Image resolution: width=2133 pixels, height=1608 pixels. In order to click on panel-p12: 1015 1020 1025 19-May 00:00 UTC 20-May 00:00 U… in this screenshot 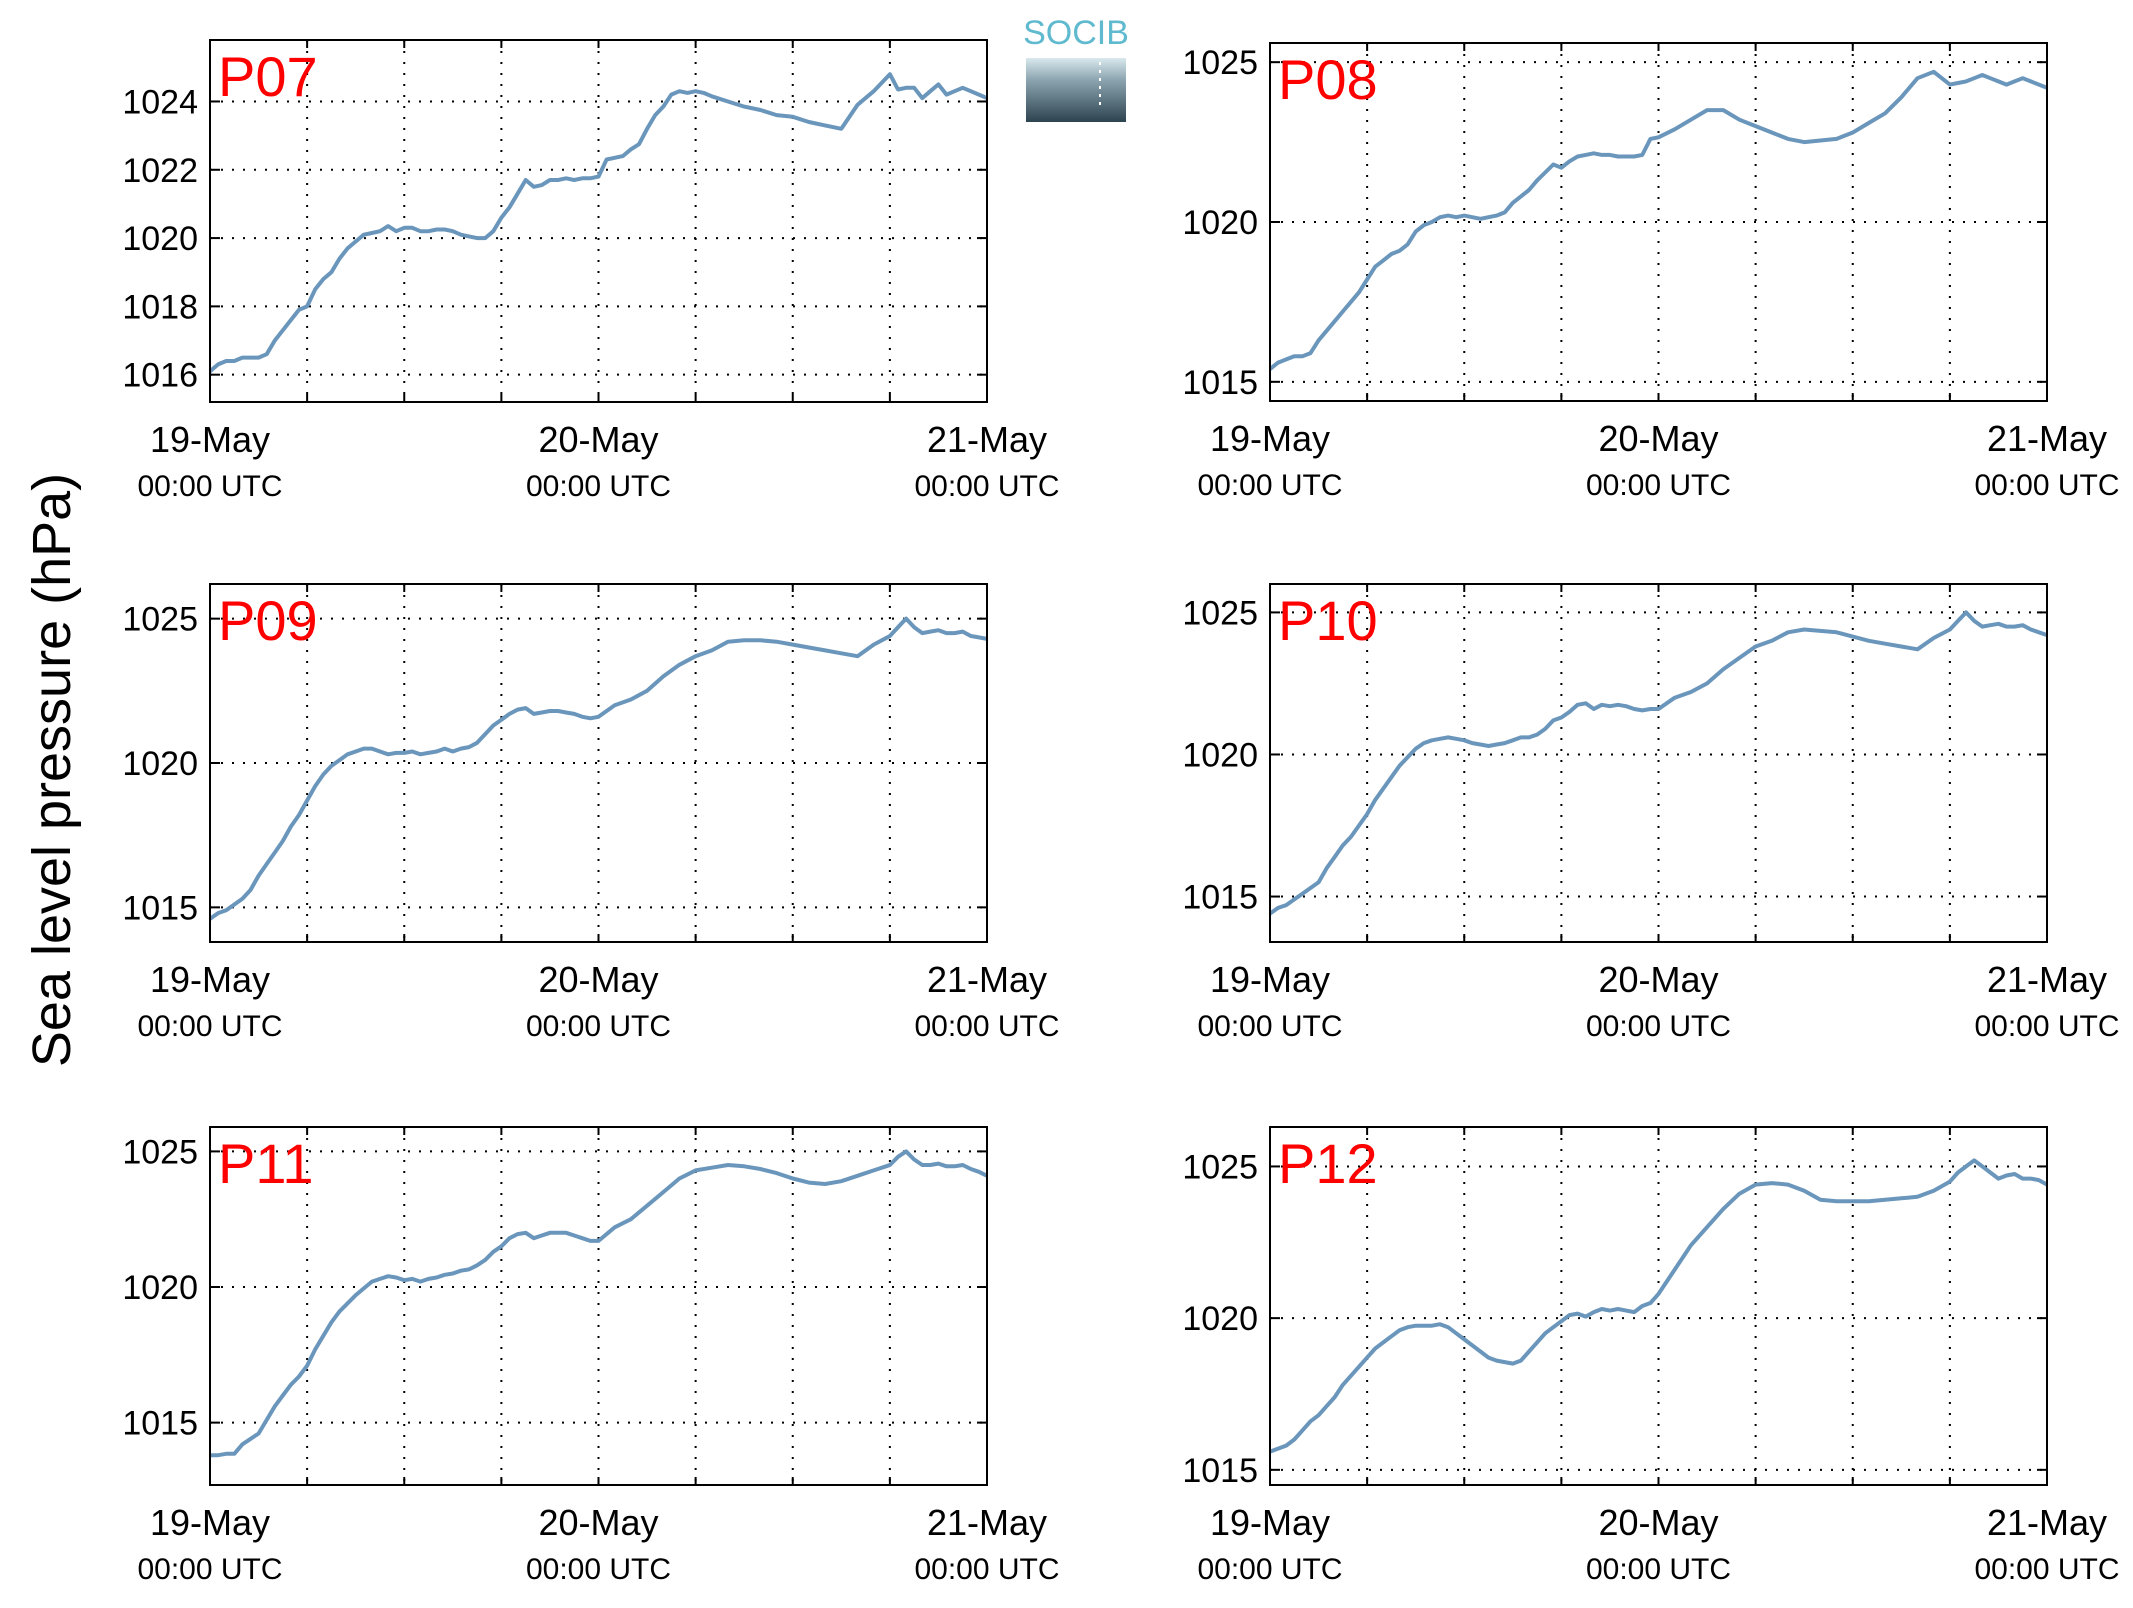, I will do `click(1651, 1356)`.